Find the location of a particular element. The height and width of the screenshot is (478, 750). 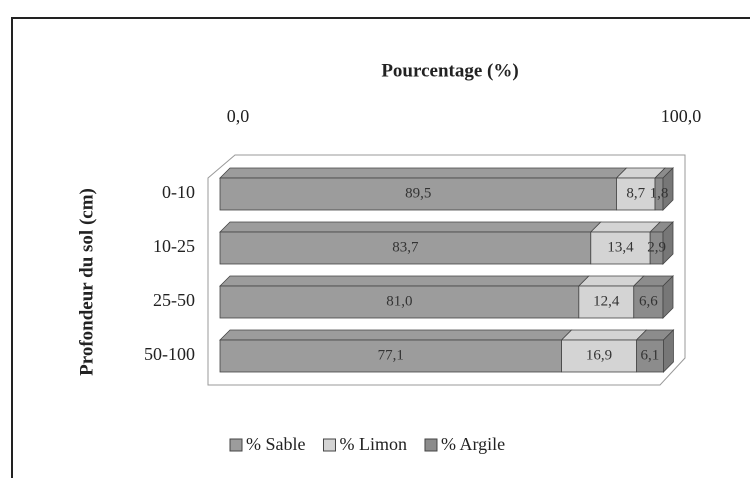

value-label: 89,5 is located at coordinates (418, 193).